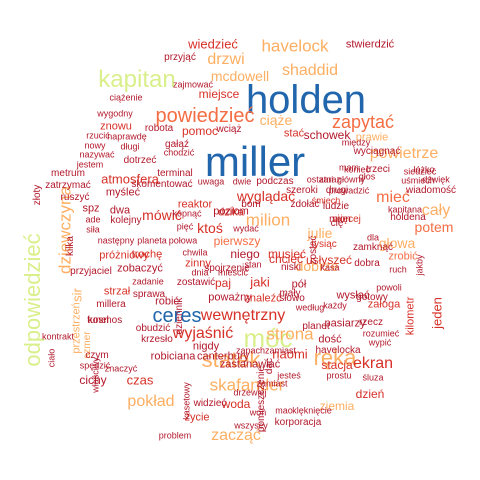  I want to click on word-dotrzec: jestem, so click(90, 164).